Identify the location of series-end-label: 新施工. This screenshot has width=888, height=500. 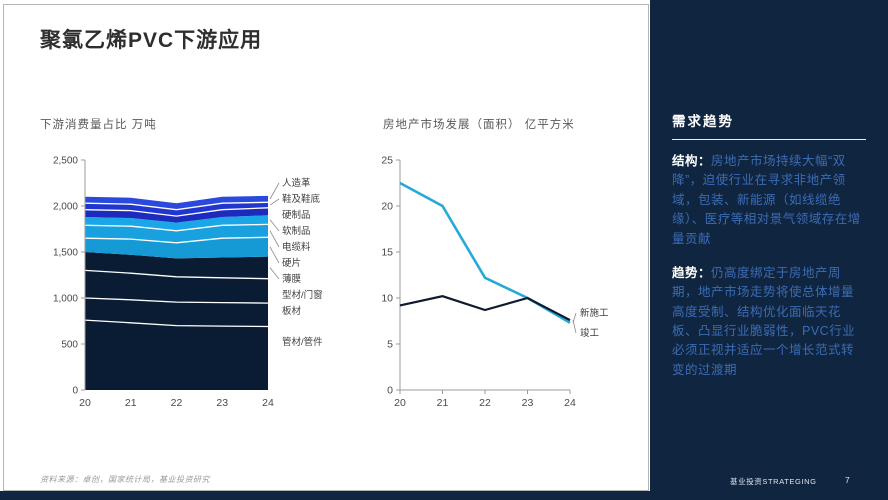
(594, 313).